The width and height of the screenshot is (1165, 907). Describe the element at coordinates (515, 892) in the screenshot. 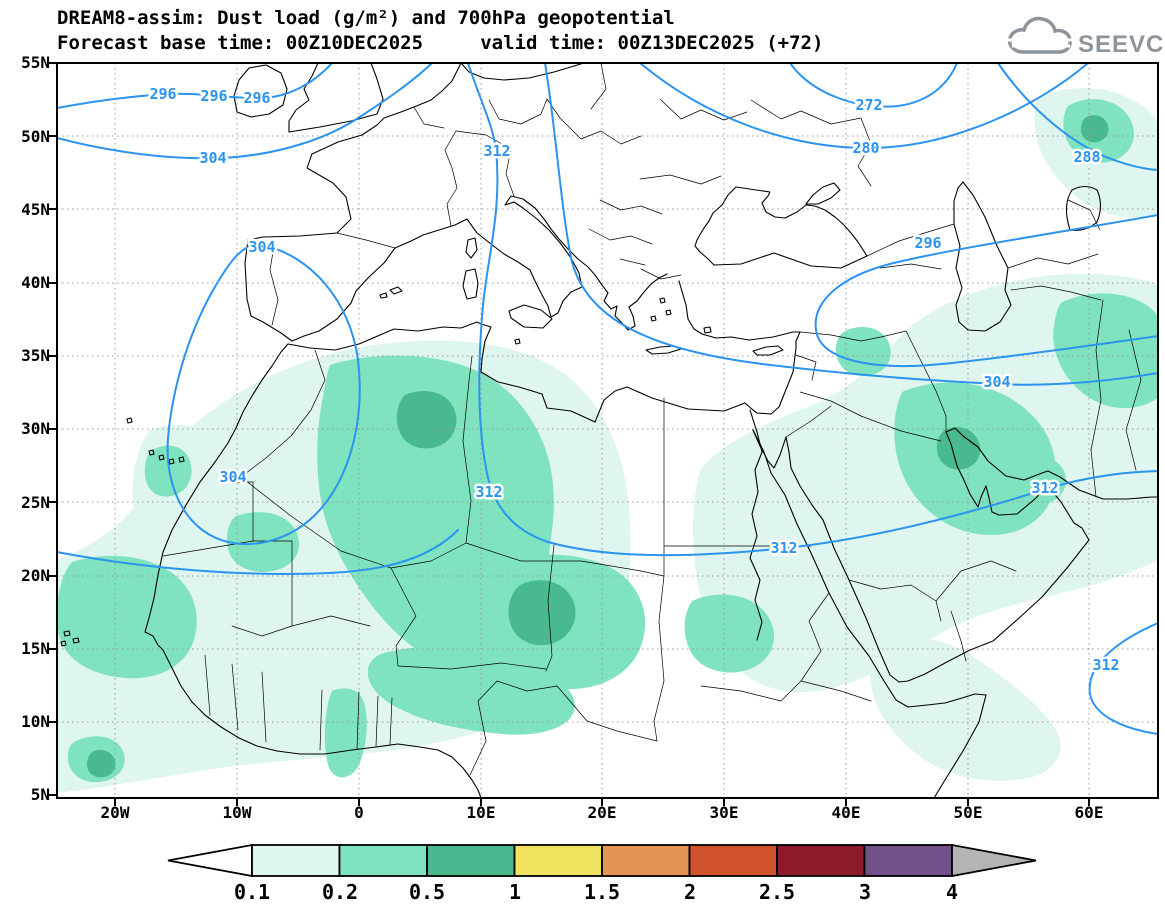

I see `colorbar-tick-label: 1` at that location.